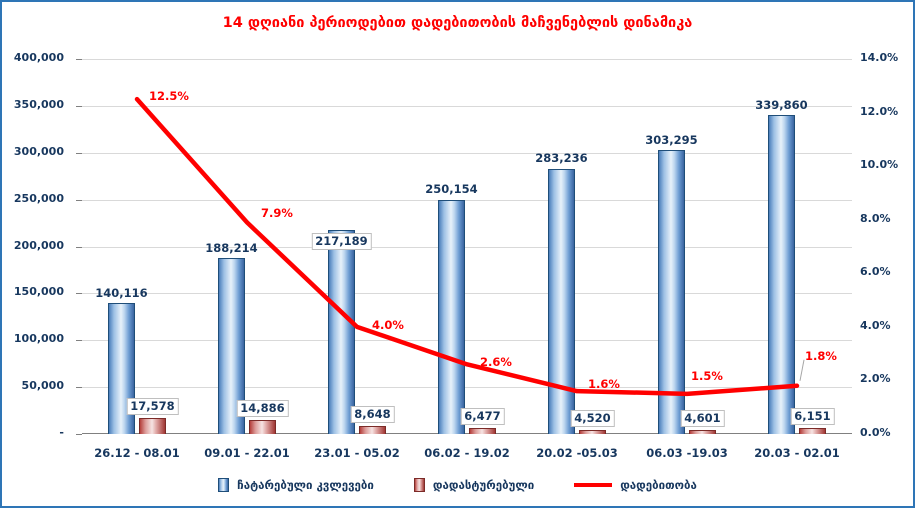 This screenshot has width=915, height=508. What do you see at coordinates (467, 433) in the screenshot?
I see `x-axis-line` at bounding box center [467, 433].